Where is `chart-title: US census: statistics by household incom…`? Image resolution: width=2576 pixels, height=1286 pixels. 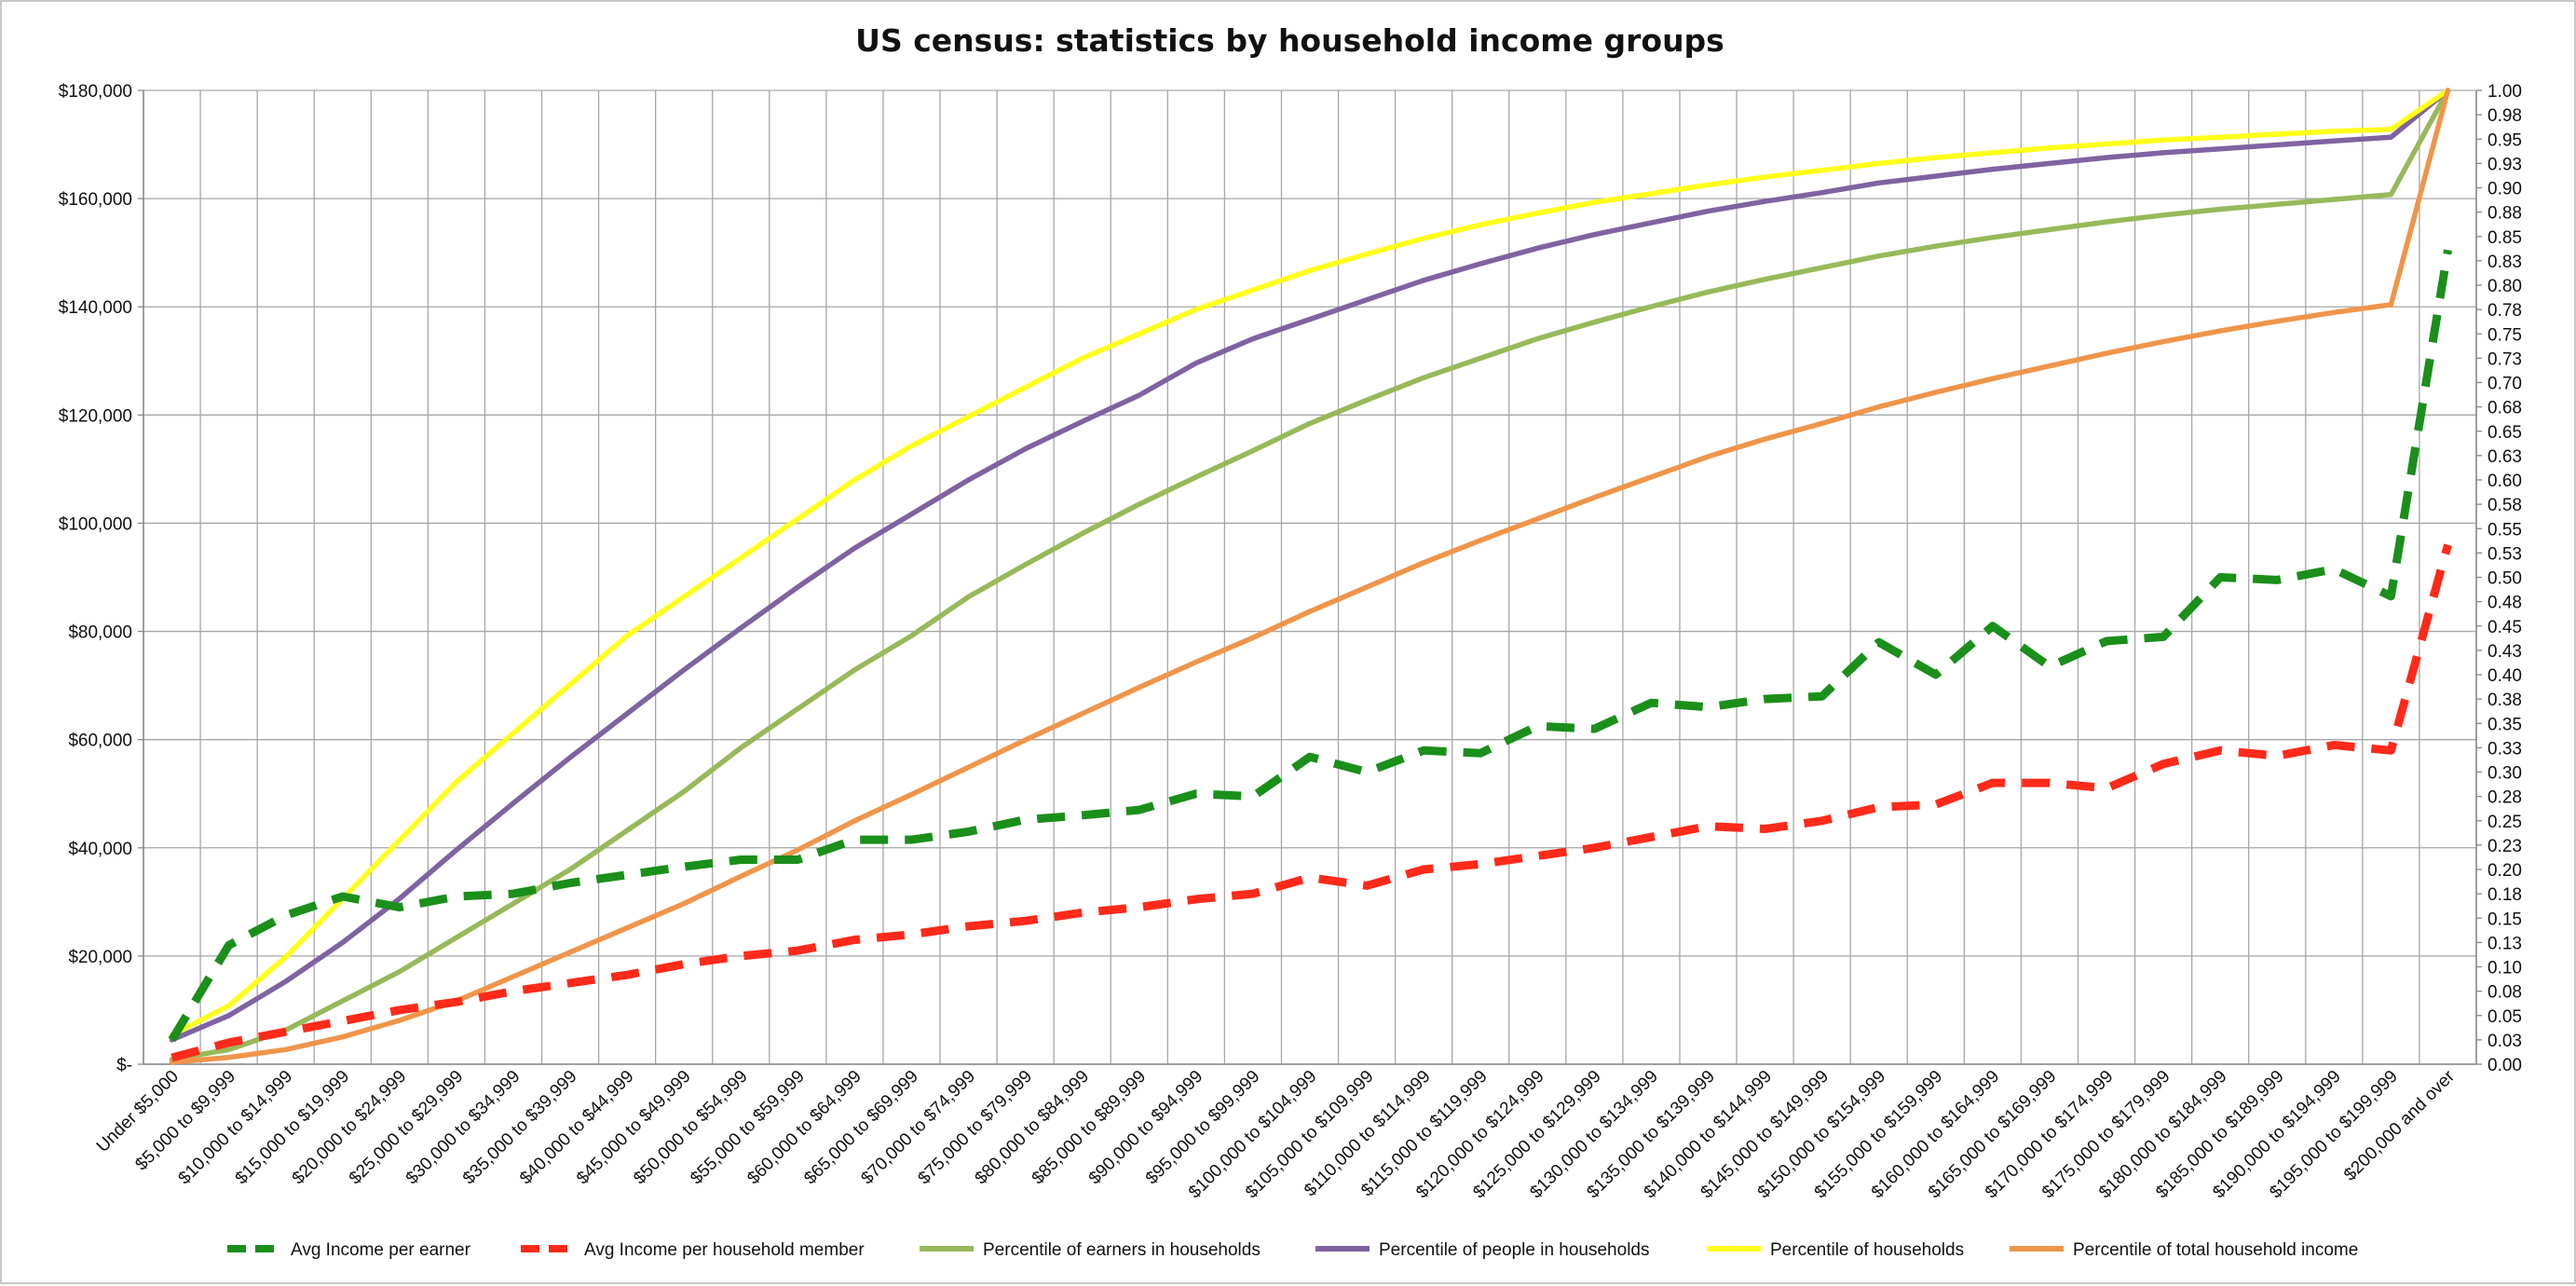 chart-title: US census: statistics by household incom… is located at coordinates (1289, 40).